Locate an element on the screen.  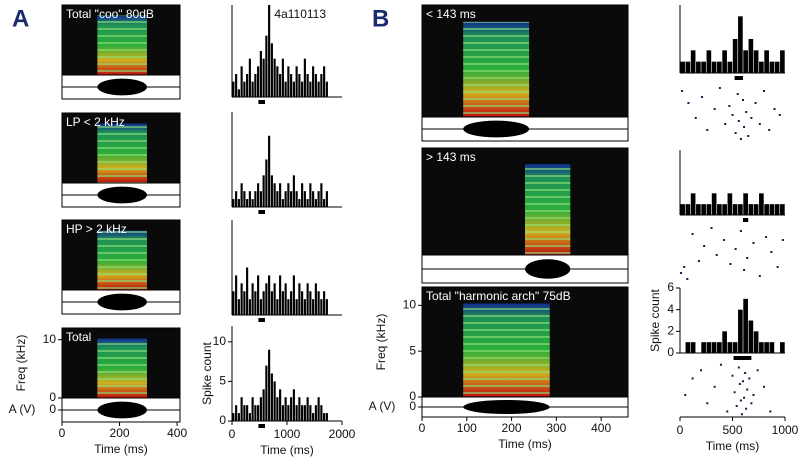
x-tick-label: 300 is located at coordinates (556, 428).